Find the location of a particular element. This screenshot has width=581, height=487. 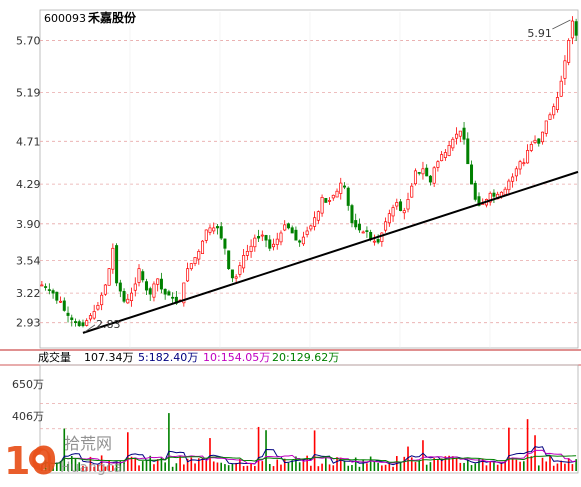

volume-label: 成交量 is located at coordinates (54, 357).